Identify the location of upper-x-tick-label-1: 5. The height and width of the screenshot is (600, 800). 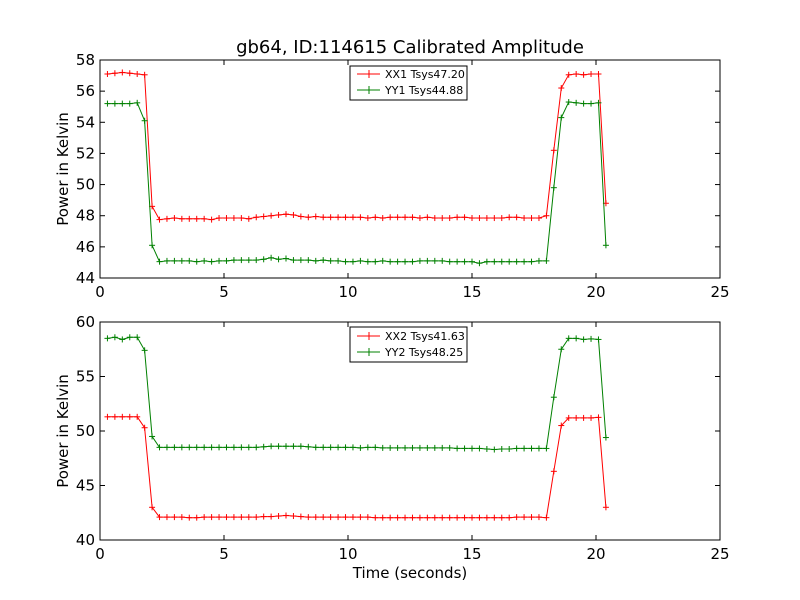
(224, 292).